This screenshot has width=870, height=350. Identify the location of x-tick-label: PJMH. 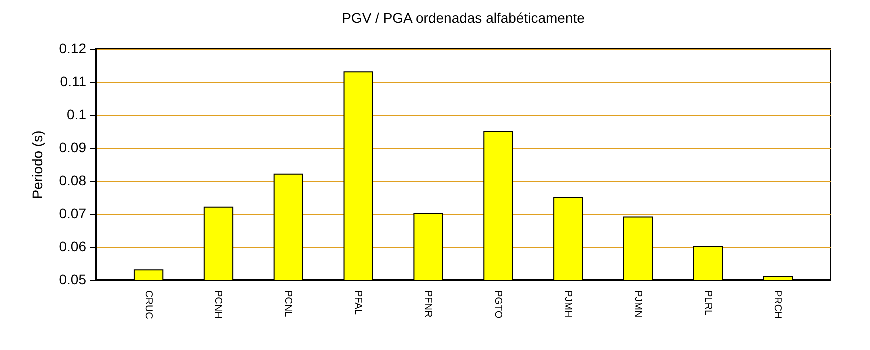
(568, 304).